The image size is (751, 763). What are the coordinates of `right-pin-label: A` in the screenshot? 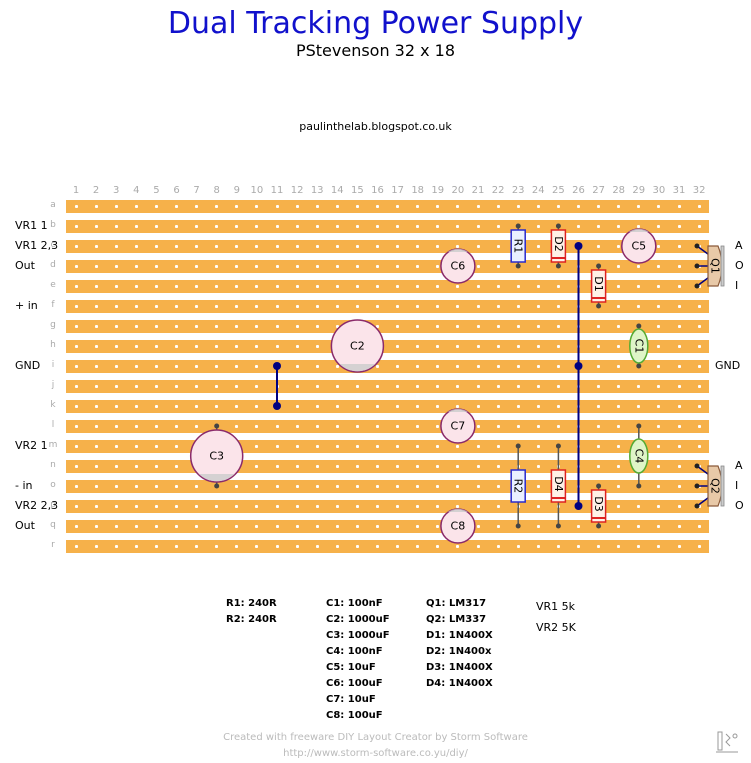 It's located at (739, 245).